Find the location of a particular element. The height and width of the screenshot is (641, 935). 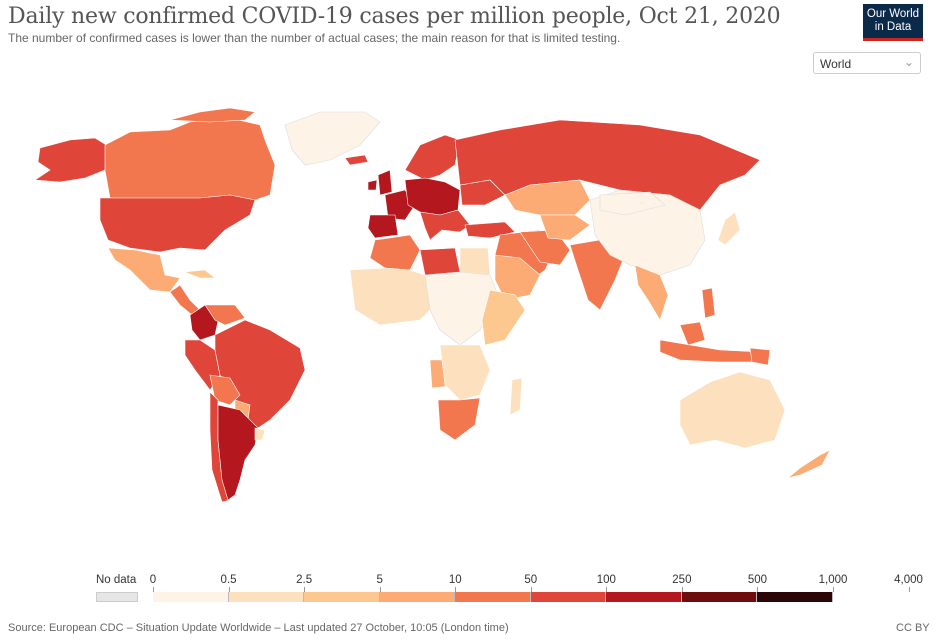

country-south-africa is located at coordinates (459, 419).